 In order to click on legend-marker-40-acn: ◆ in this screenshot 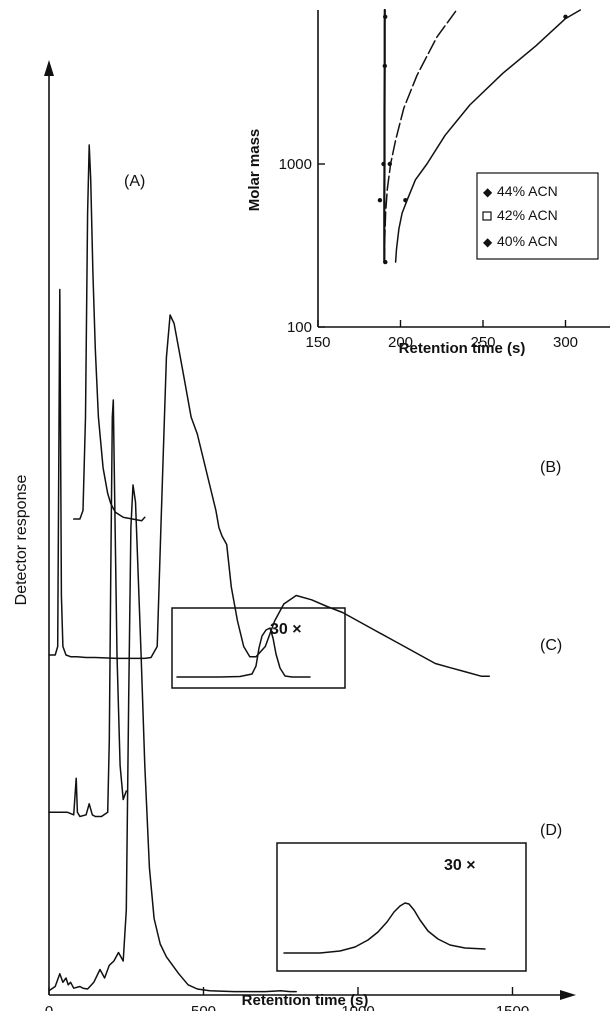, I will do `click(488, 242)`.